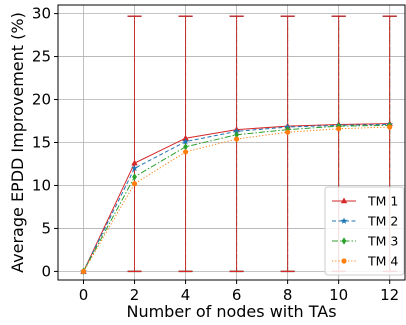  I want to click on x-tick-label: 0, so click(84, 295).